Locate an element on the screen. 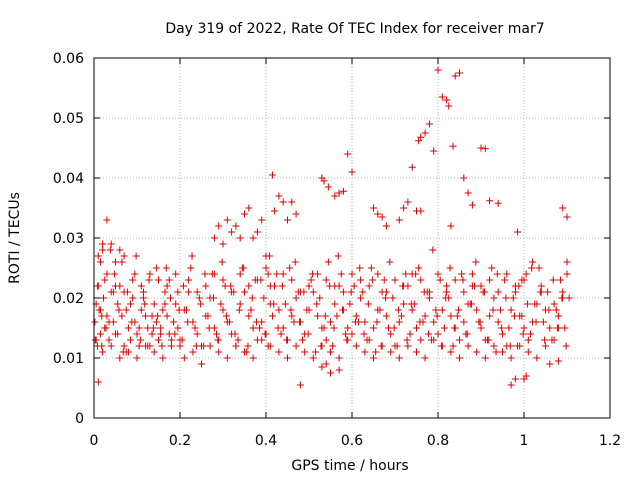 The width and height of the screenshot is (640, 480). x-axis-title: GPS time / hours is located at coordinates (349, 466).